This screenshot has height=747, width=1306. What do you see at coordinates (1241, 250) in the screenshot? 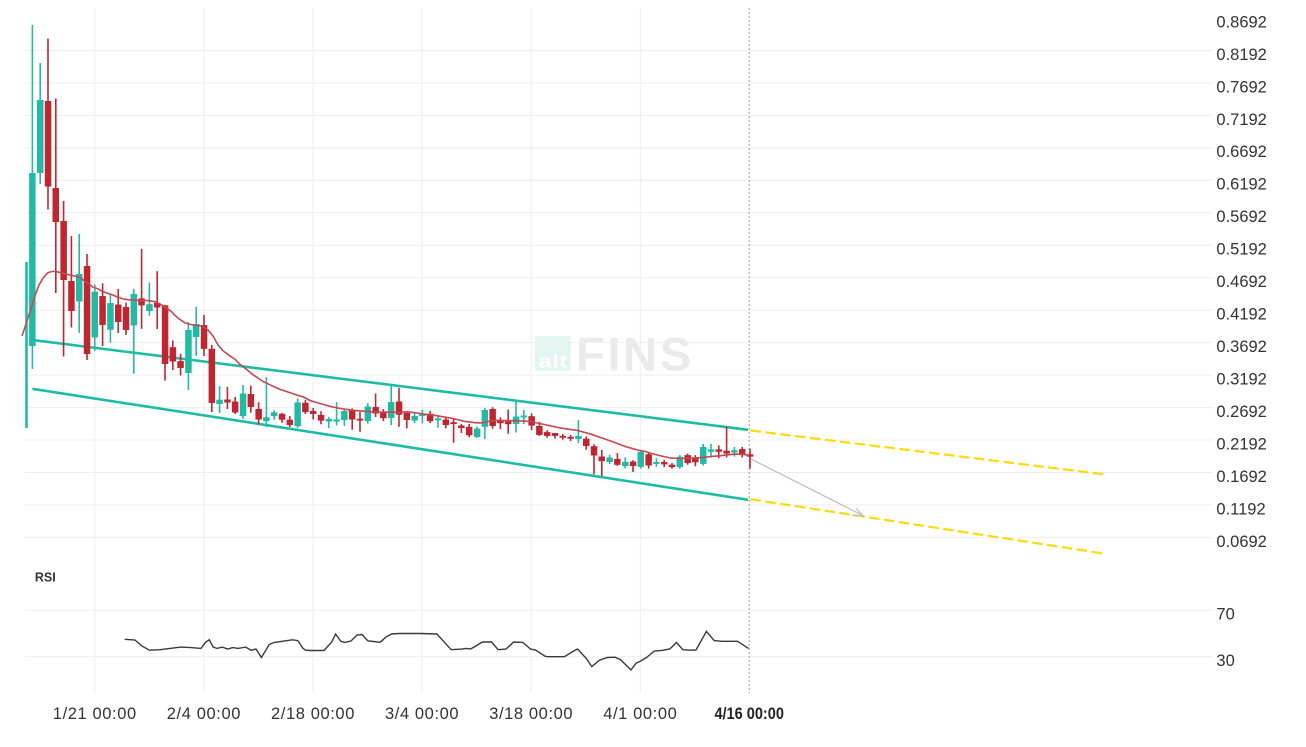
I see `svg-text: 0.5192` at bounding box center [1241, 250].